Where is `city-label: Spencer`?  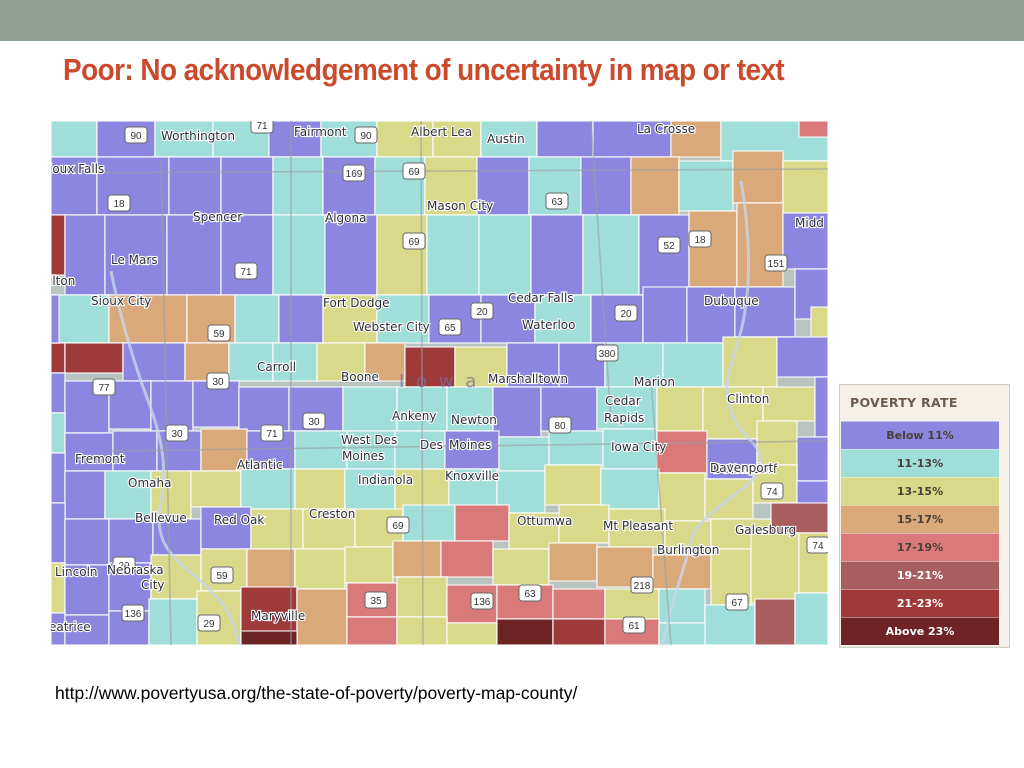 city-label: Spencer is located at coordinates (217, 217).